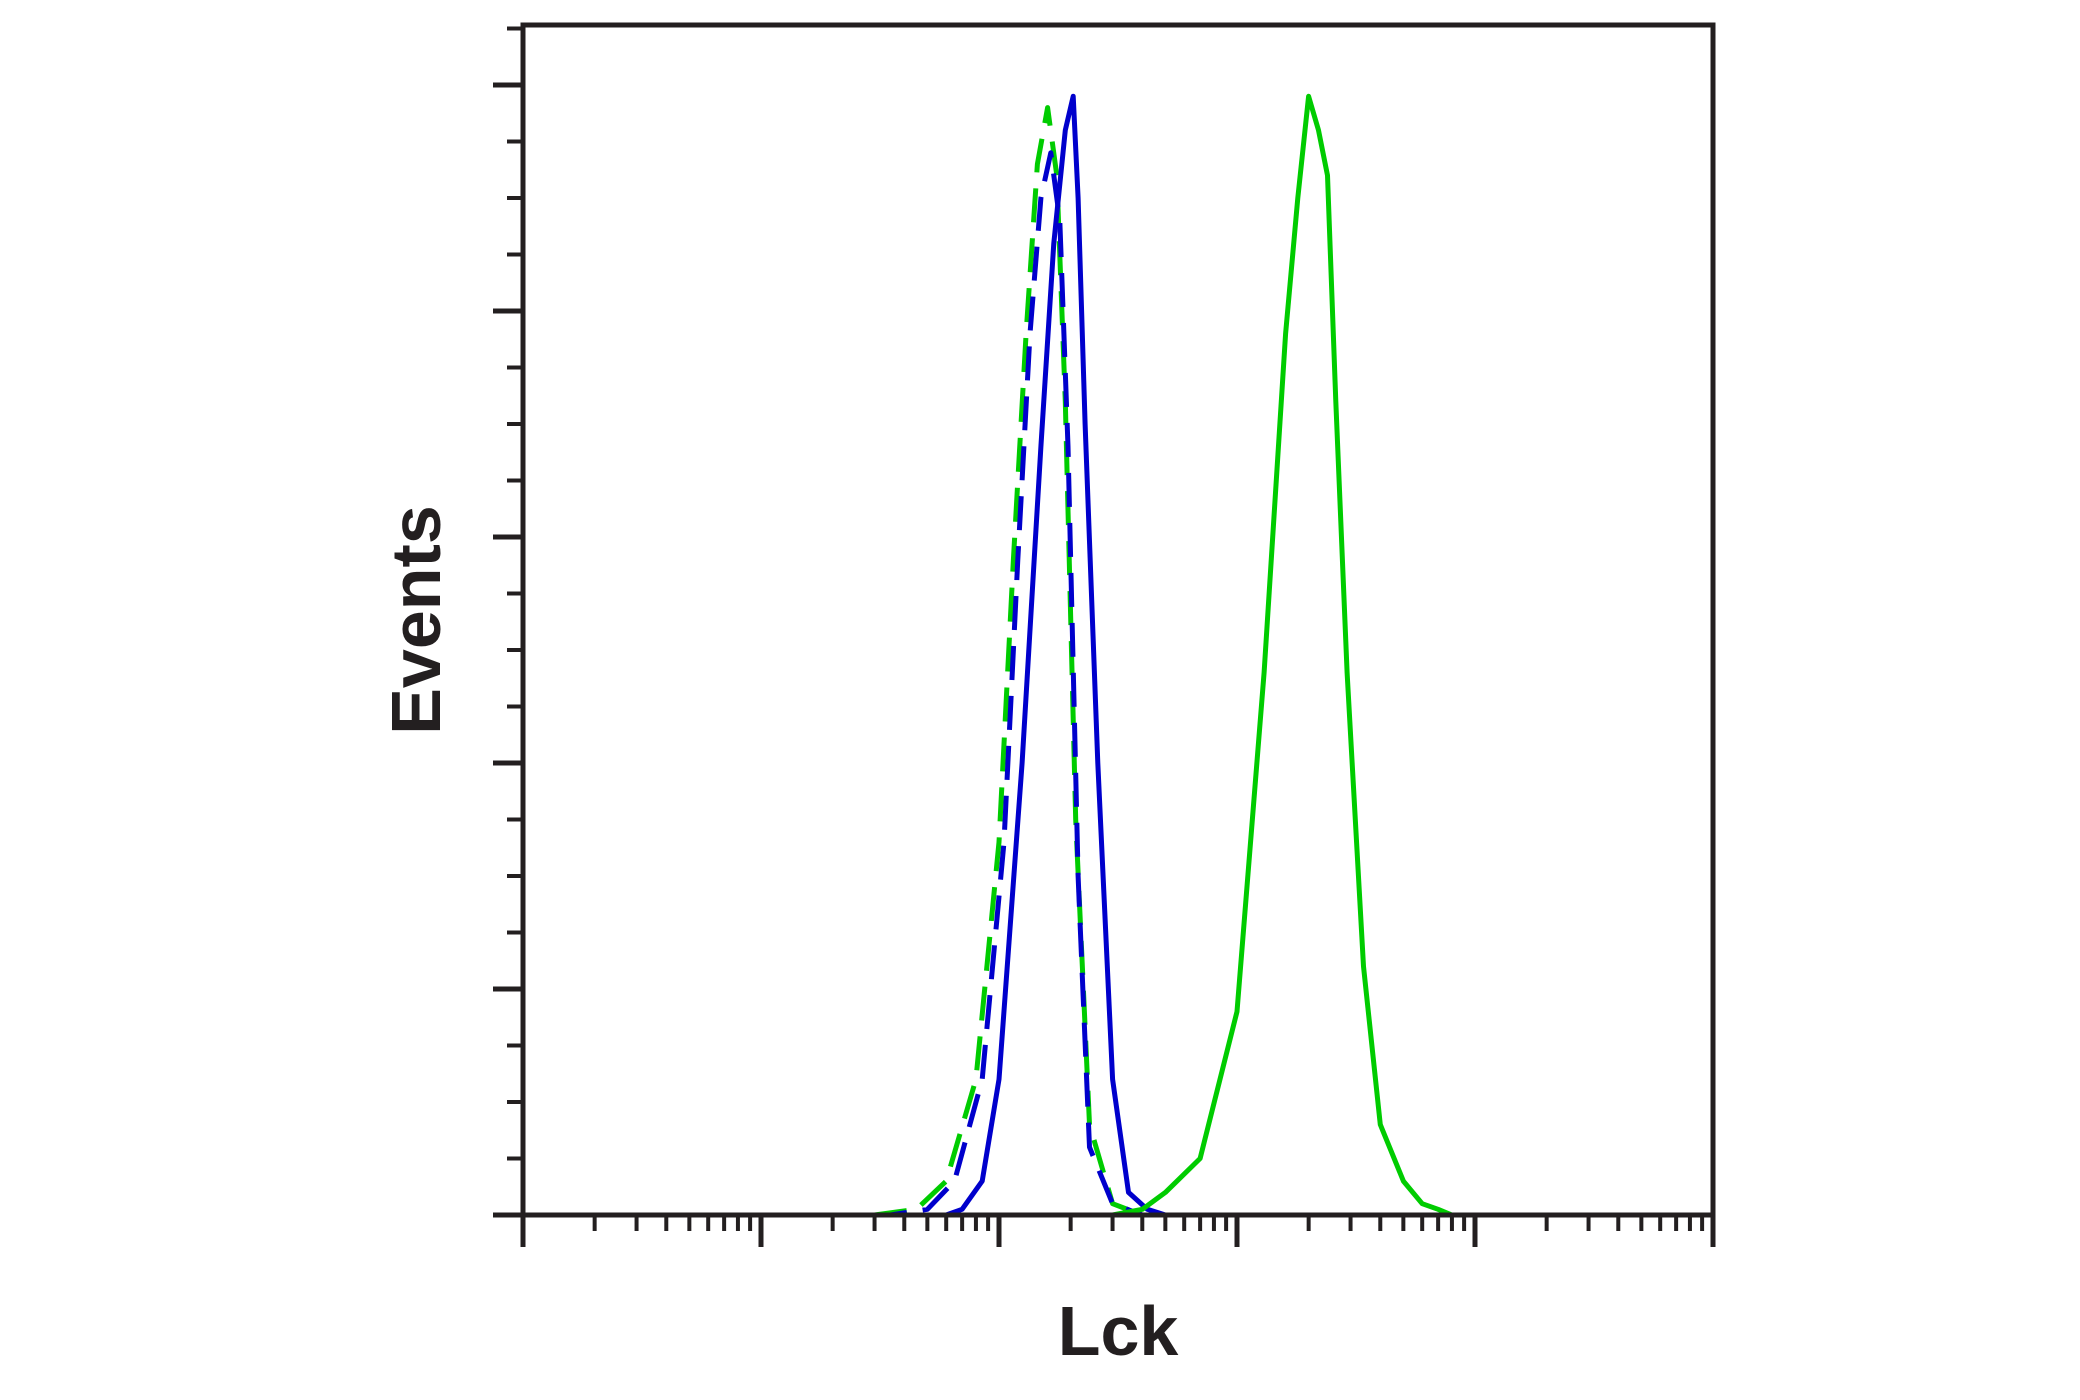  I want to click on x-axis-title: Lck, so click(1118, 1331).